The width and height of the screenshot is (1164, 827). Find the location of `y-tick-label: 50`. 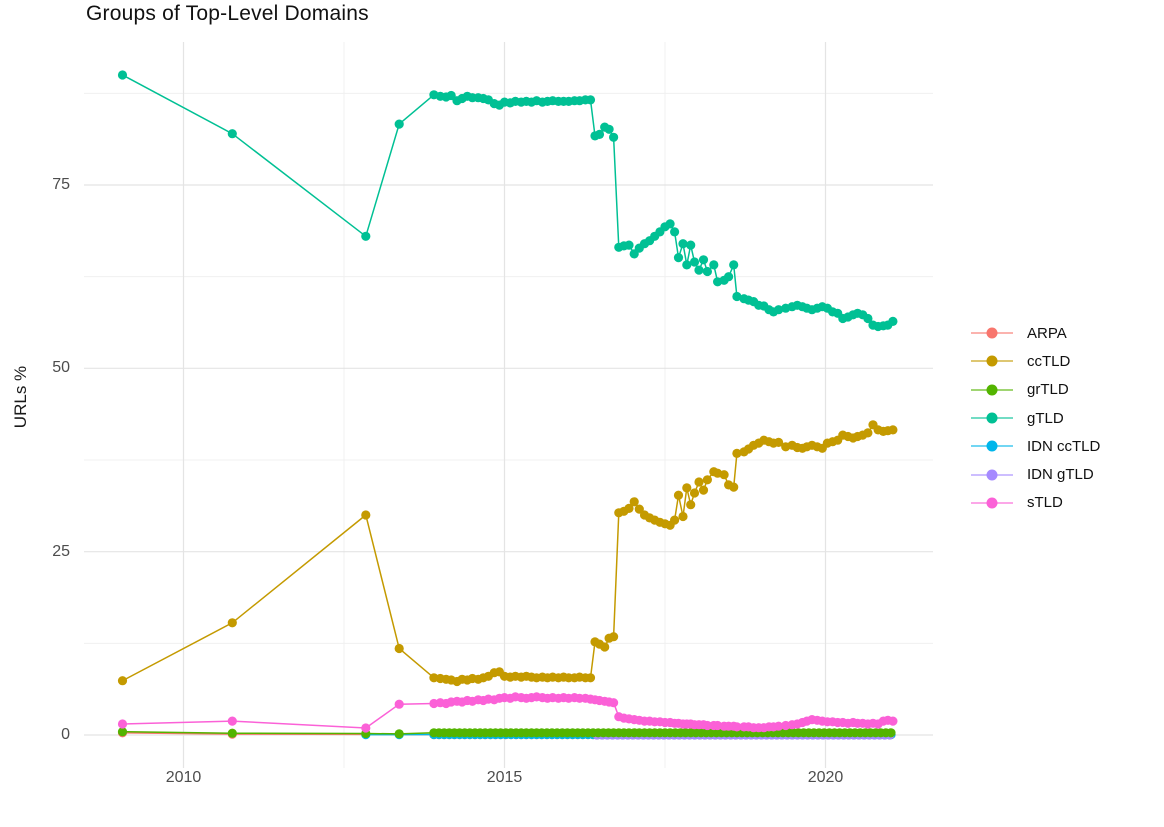

y-tick-label: 50 is located at coordinates (61, 368).